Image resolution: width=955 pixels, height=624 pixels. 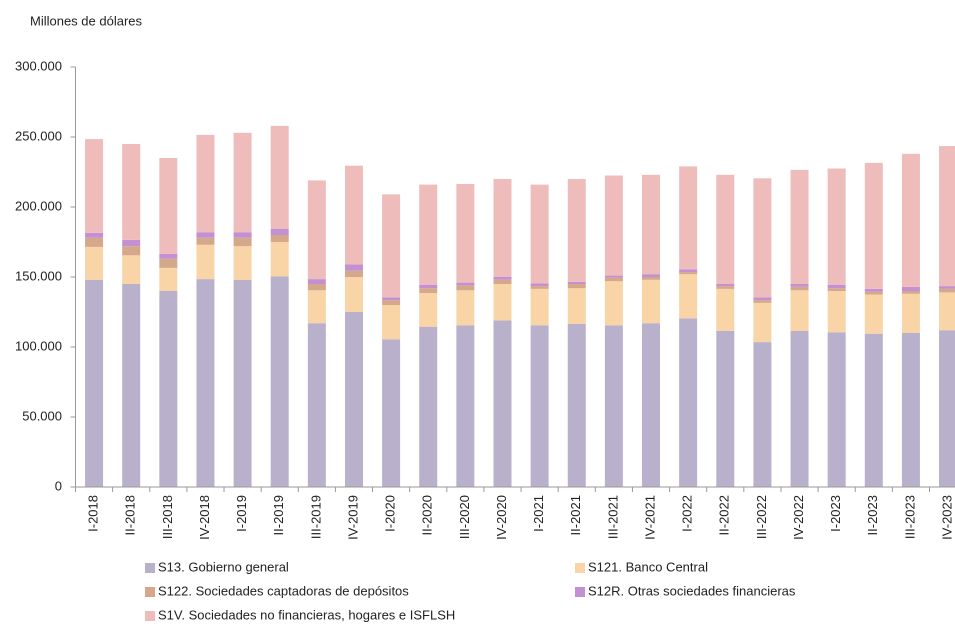 What do you see at coordinates (283, 590) in the screenshot?
I see `legend-label: S122. Sociedades captadoras de depósitos` at bounding box center [283, 590].